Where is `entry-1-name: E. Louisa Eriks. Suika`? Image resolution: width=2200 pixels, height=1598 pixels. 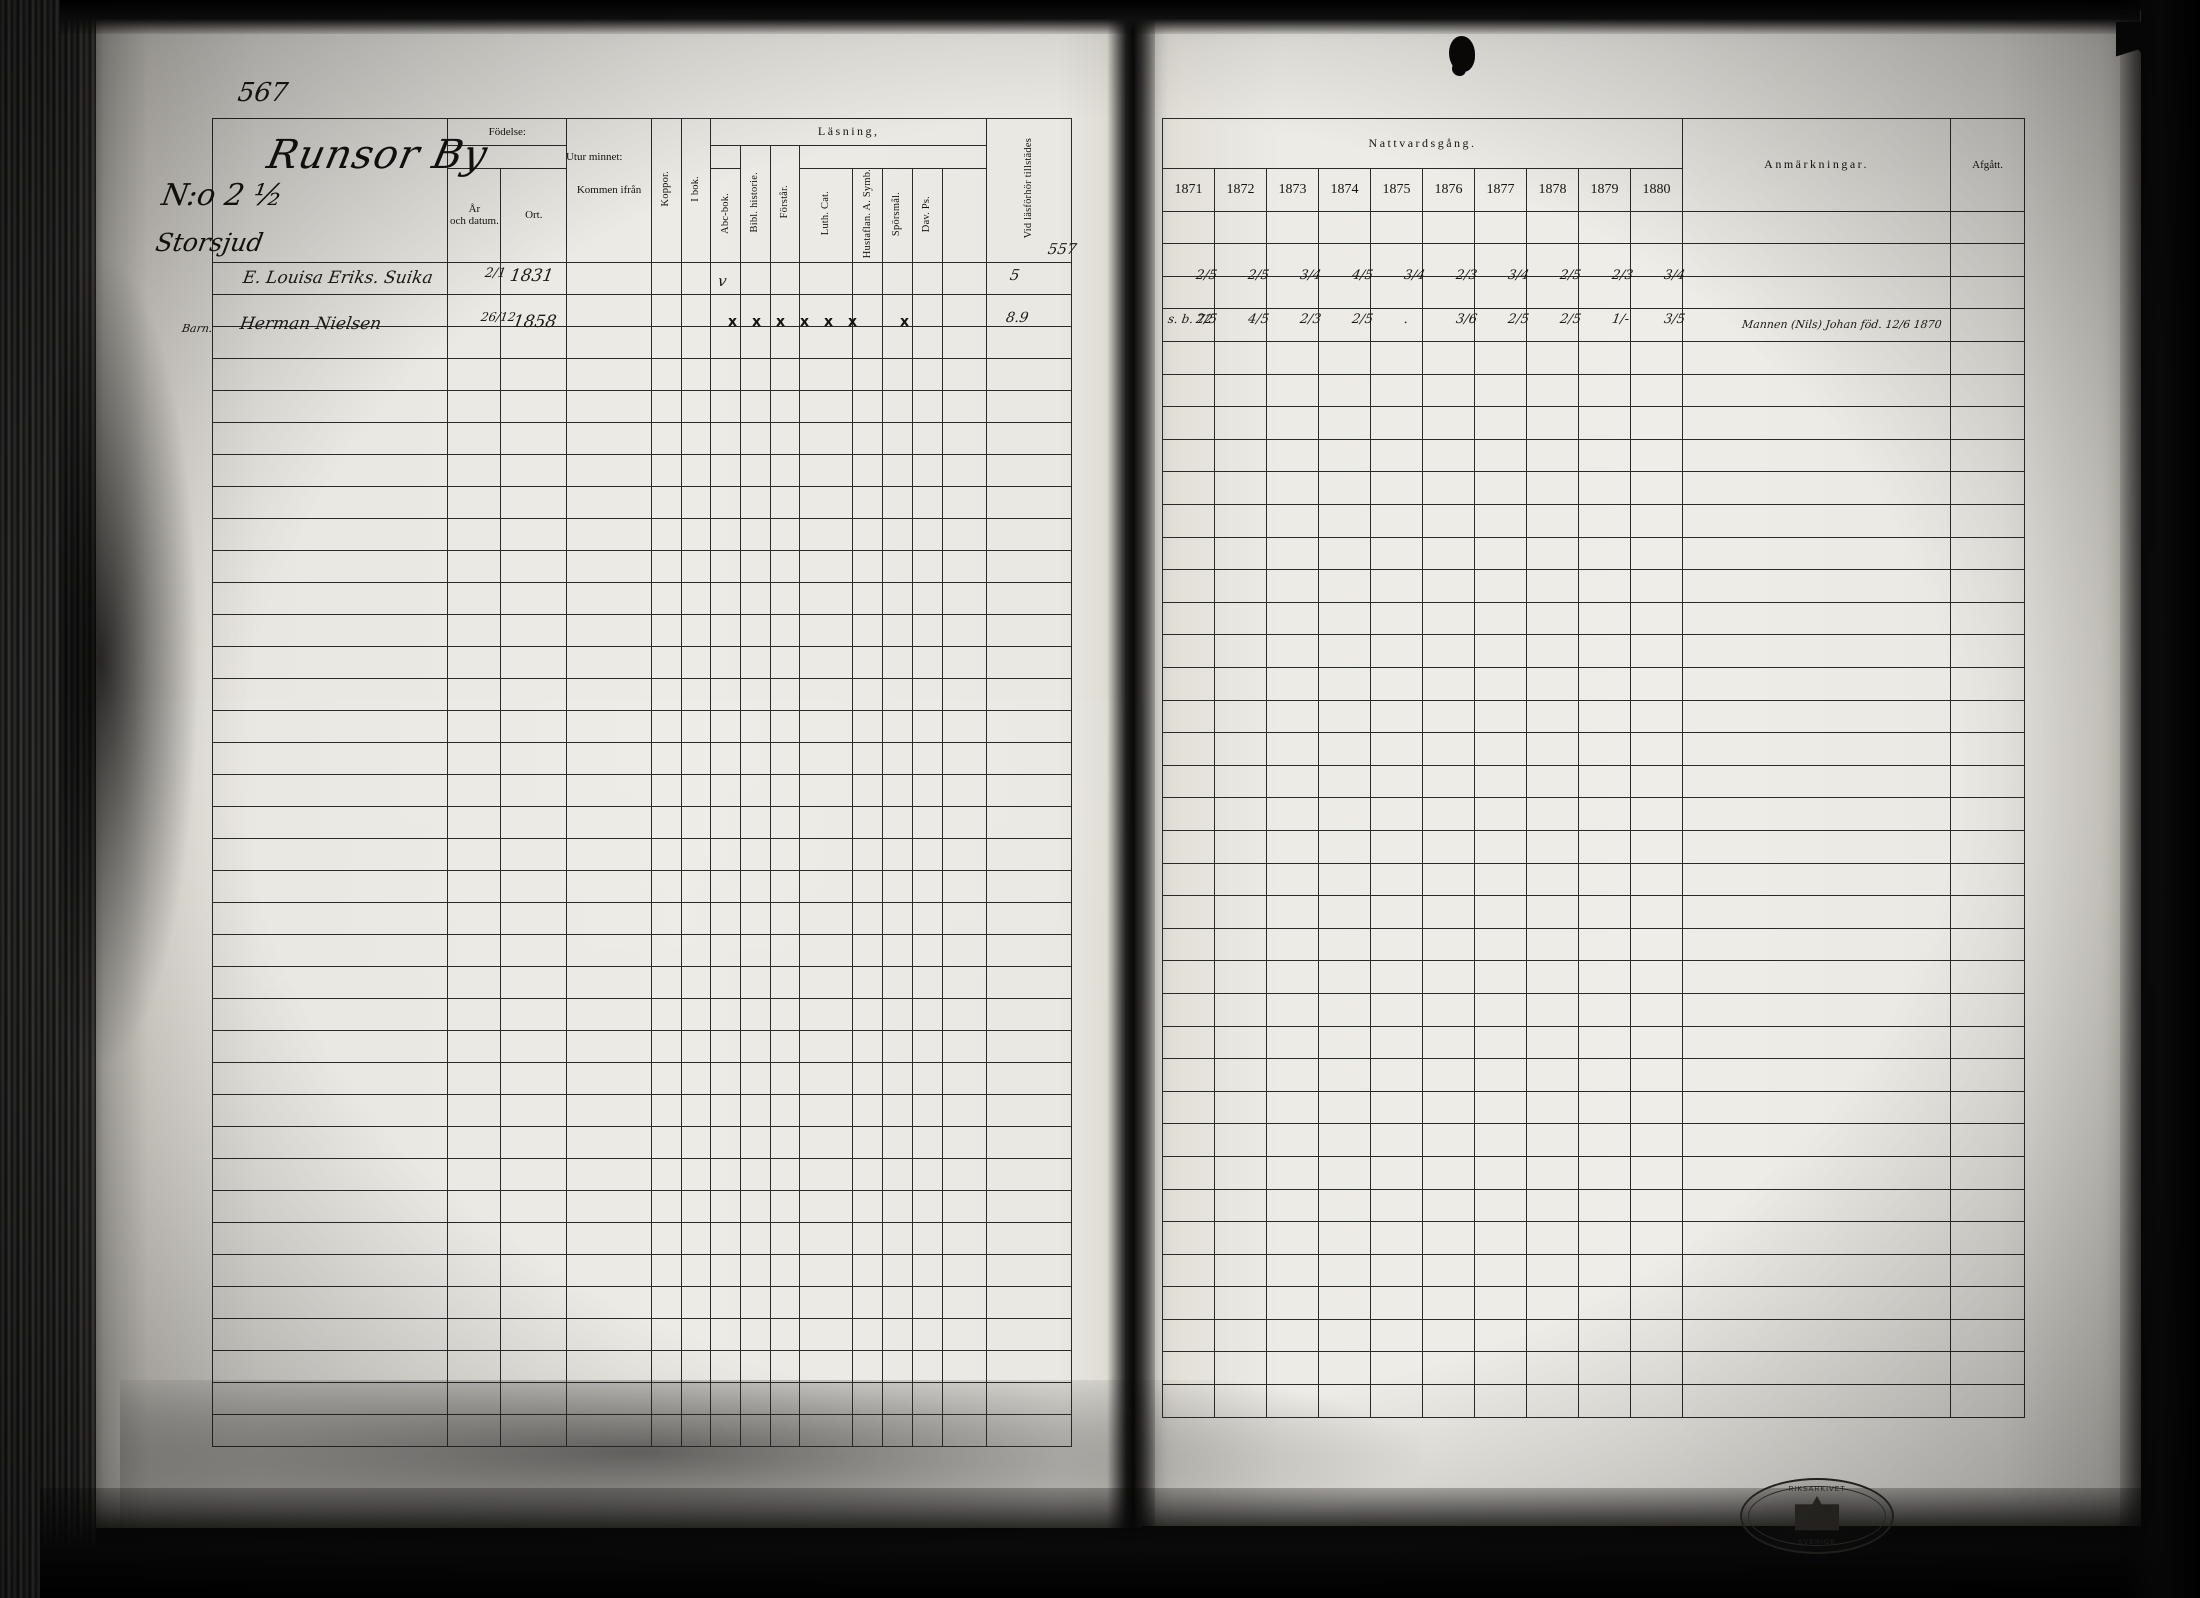
entry-1-name: E. Louisa Eriks. Suika is located at coordinates (338, 278).